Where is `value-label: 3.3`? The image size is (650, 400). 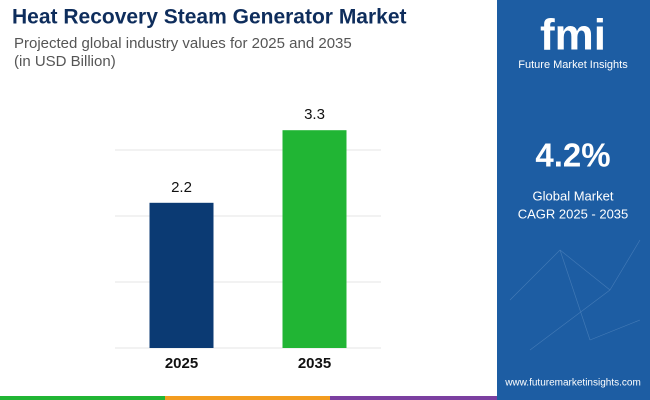 value-label: 3.3 is located at coordinates (314, 114).